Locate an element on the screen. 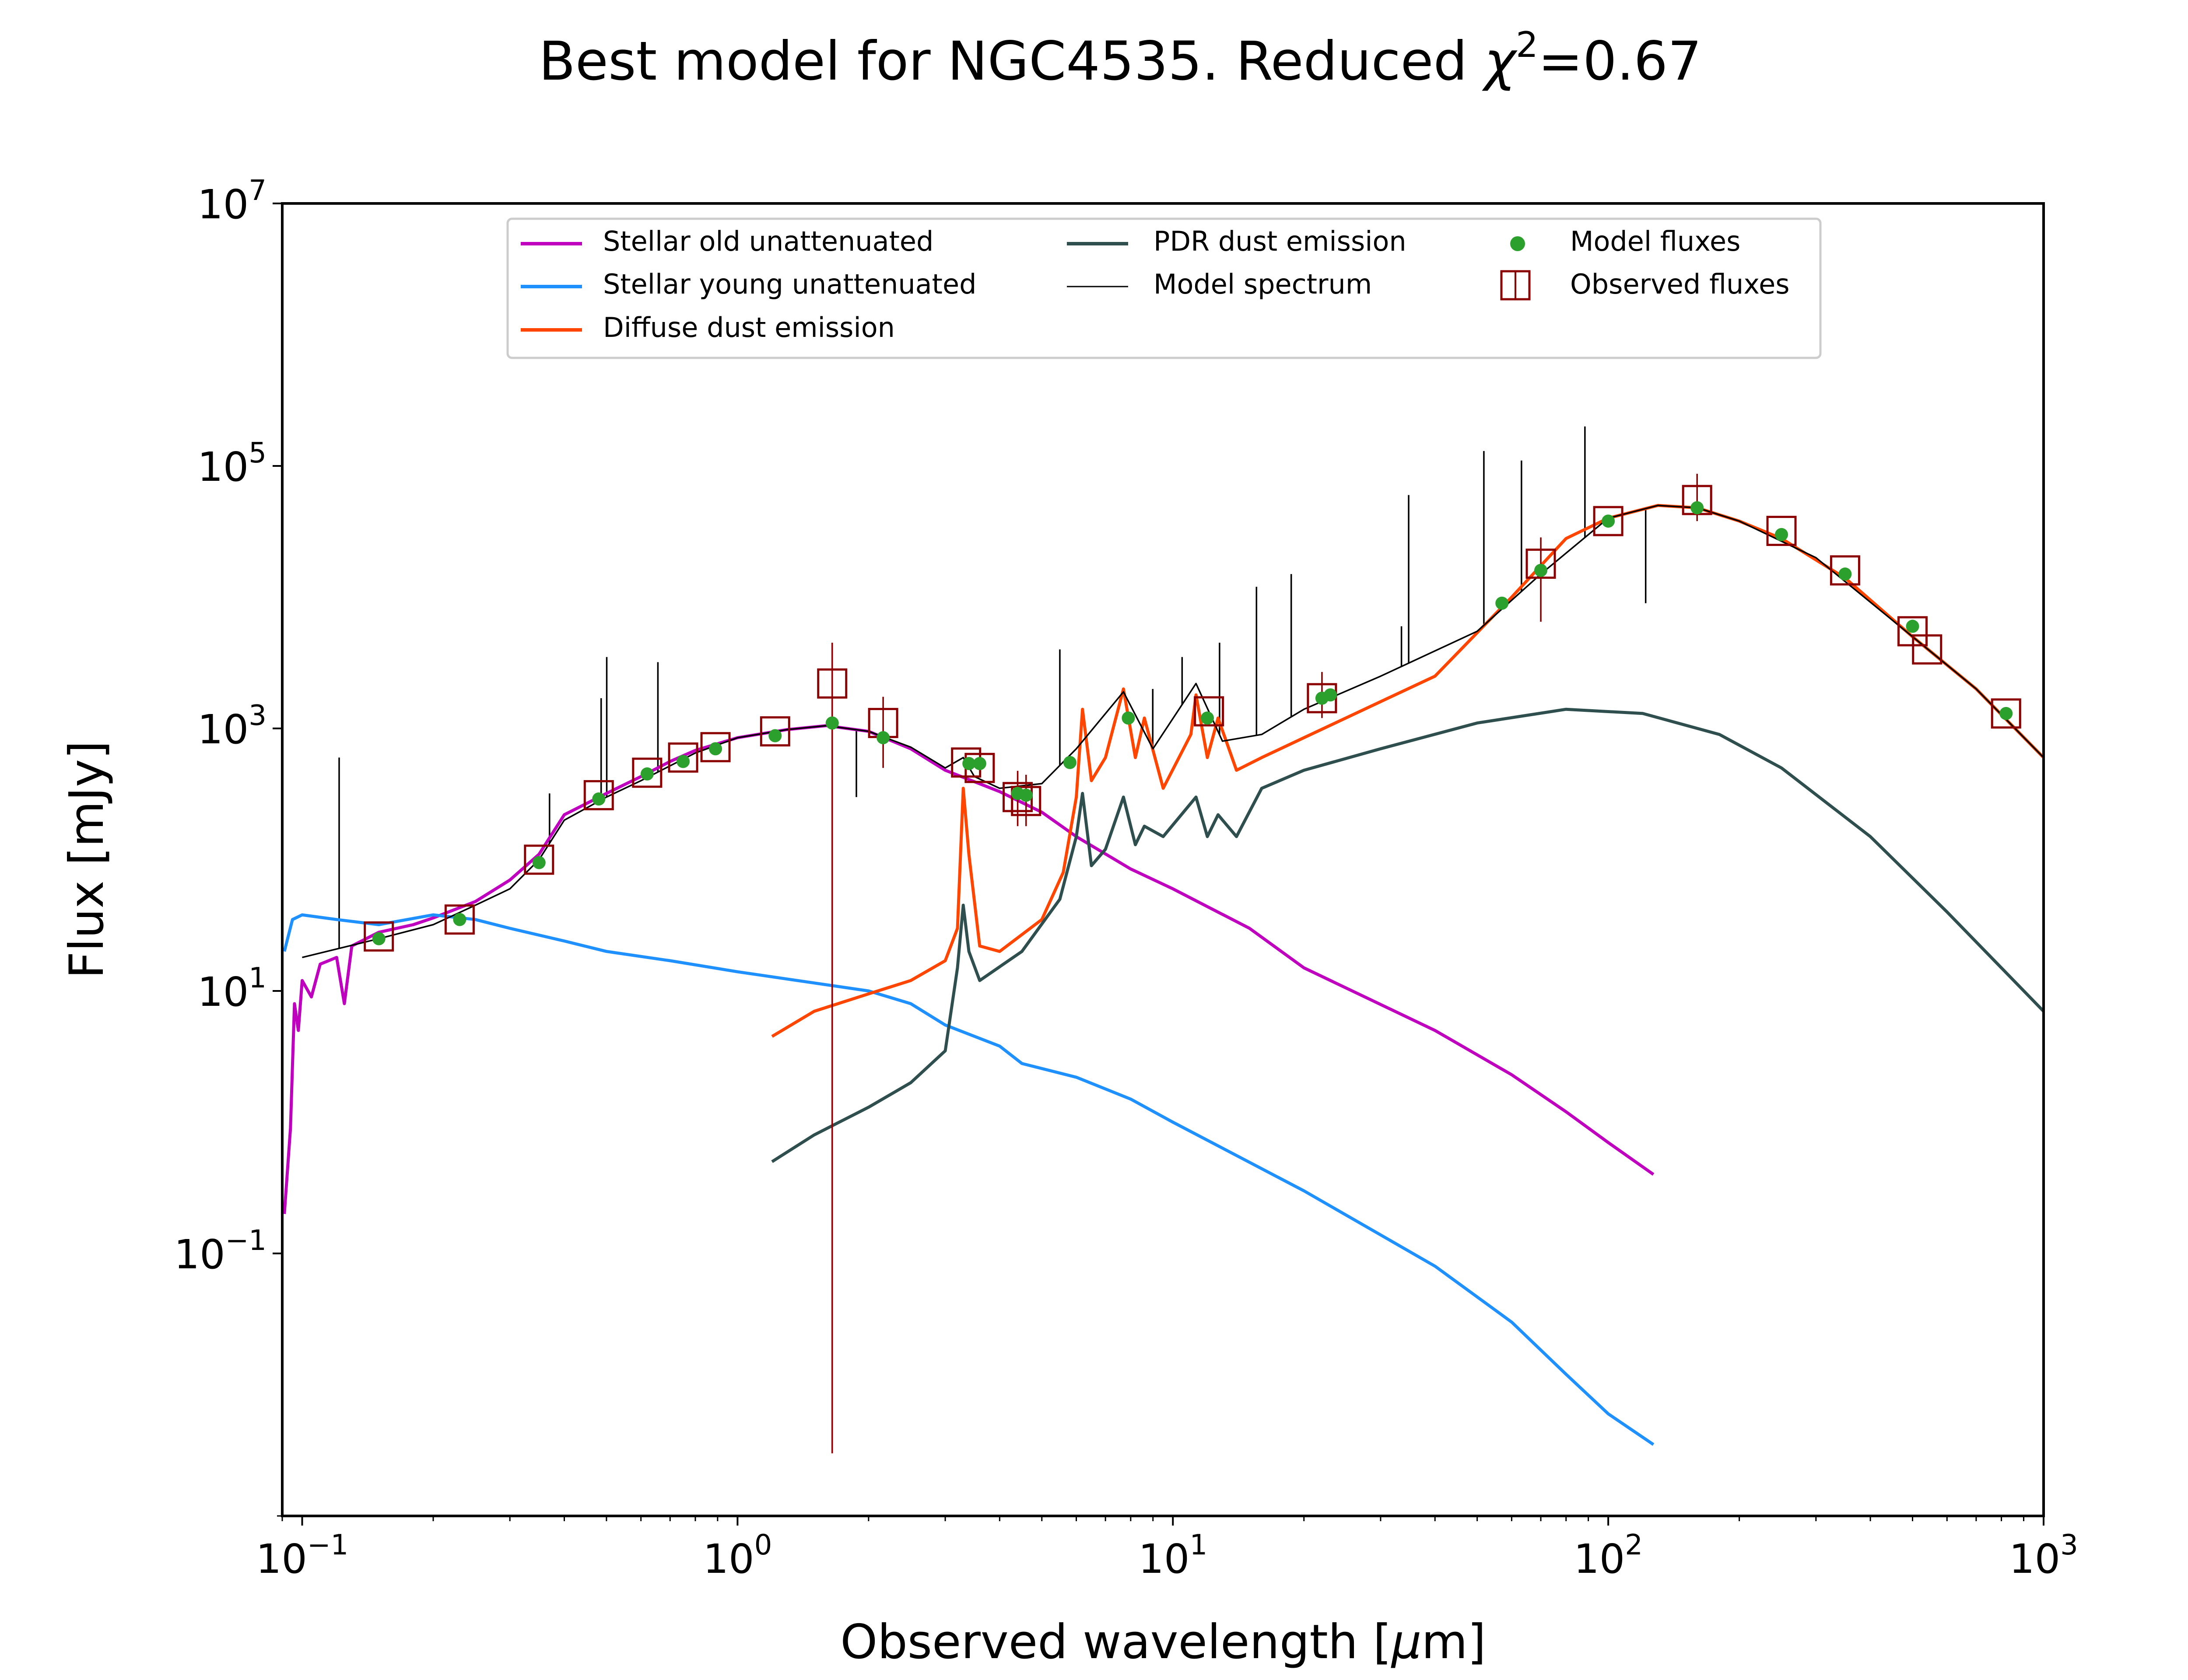  x-tick-label: 10⁻¹ is located at coordinates (302, 1555).